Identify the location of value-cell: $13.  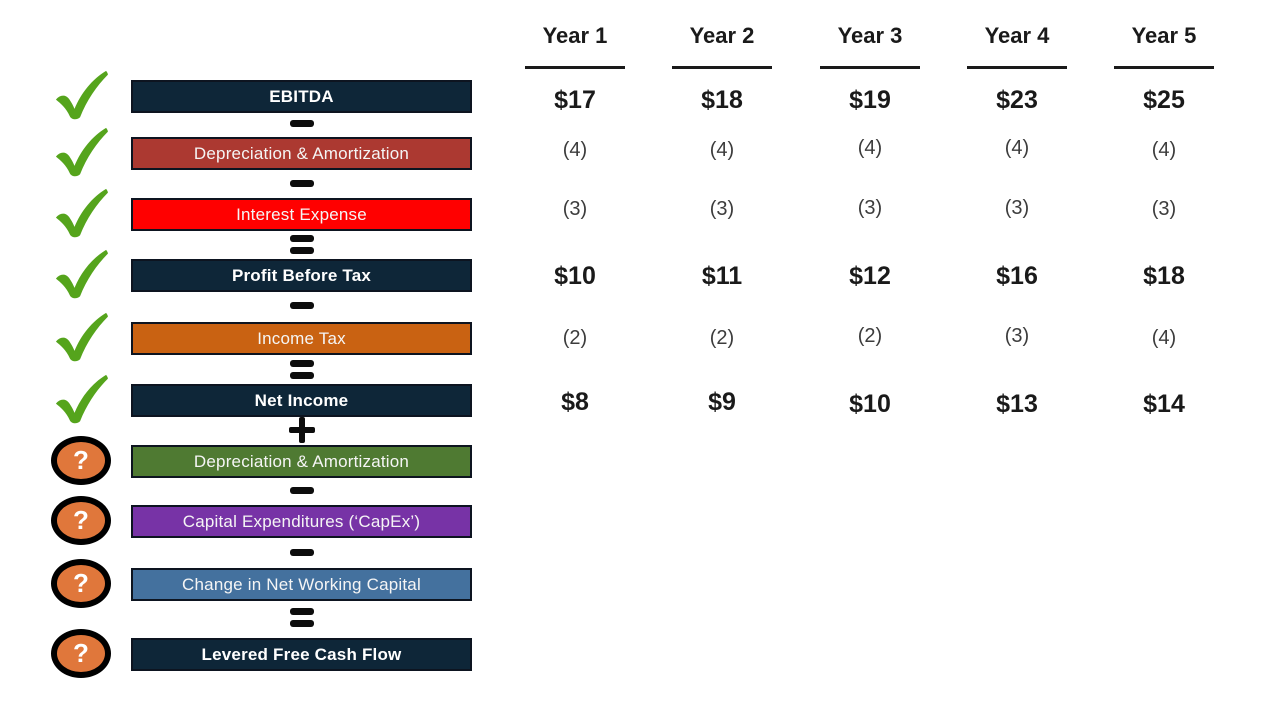
(1017, 404).